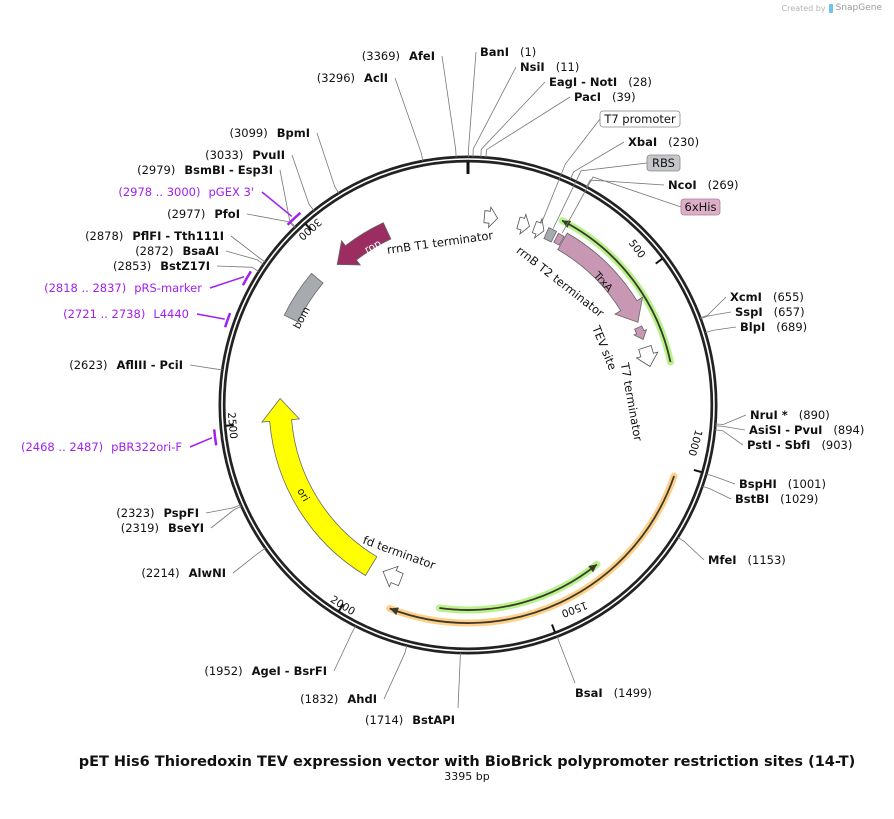 This screenshot has width=894, height=819. Describe the element at coordinates (776, 499) in the screenshot. I see `enzyme-site-bstbi: BstBI (1029)` at that location.